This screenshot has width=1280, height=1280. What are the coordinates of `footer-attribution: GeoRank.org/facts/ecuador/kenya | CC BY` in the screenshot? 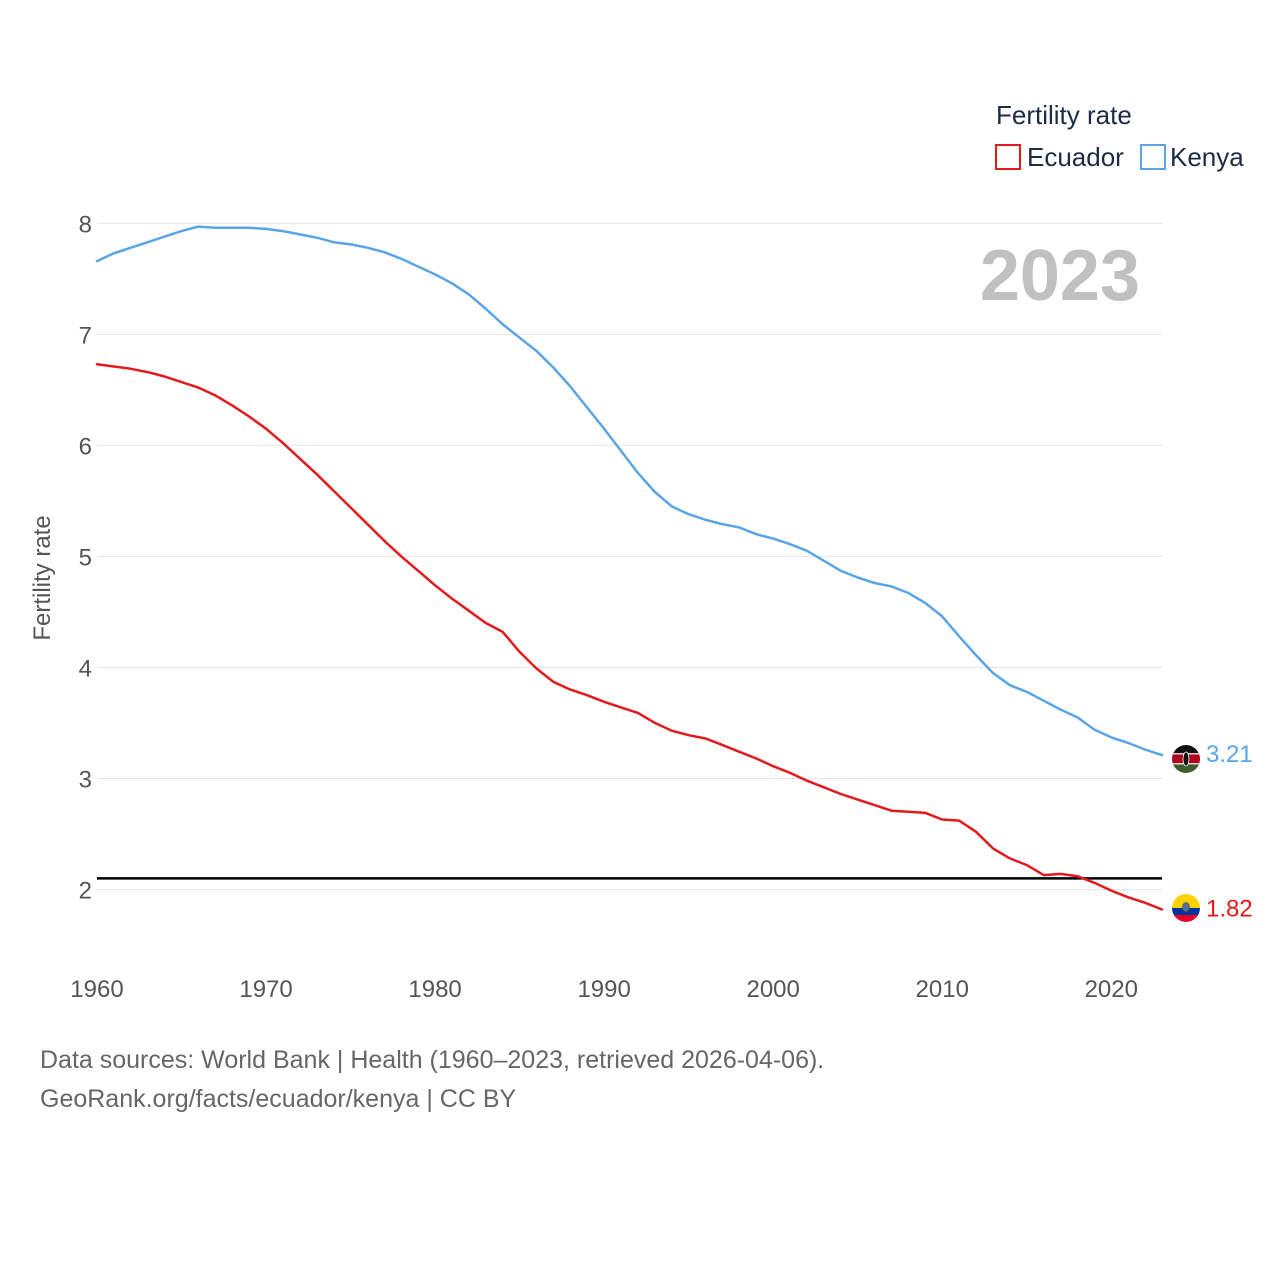 It's located at (278, 1099).